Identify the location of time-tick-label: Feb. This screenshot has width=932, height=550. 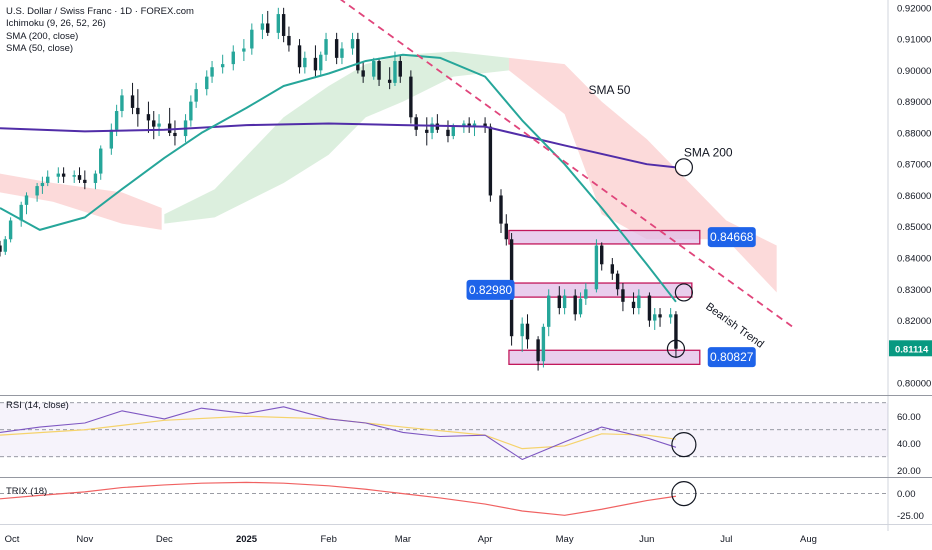
(329, 539).